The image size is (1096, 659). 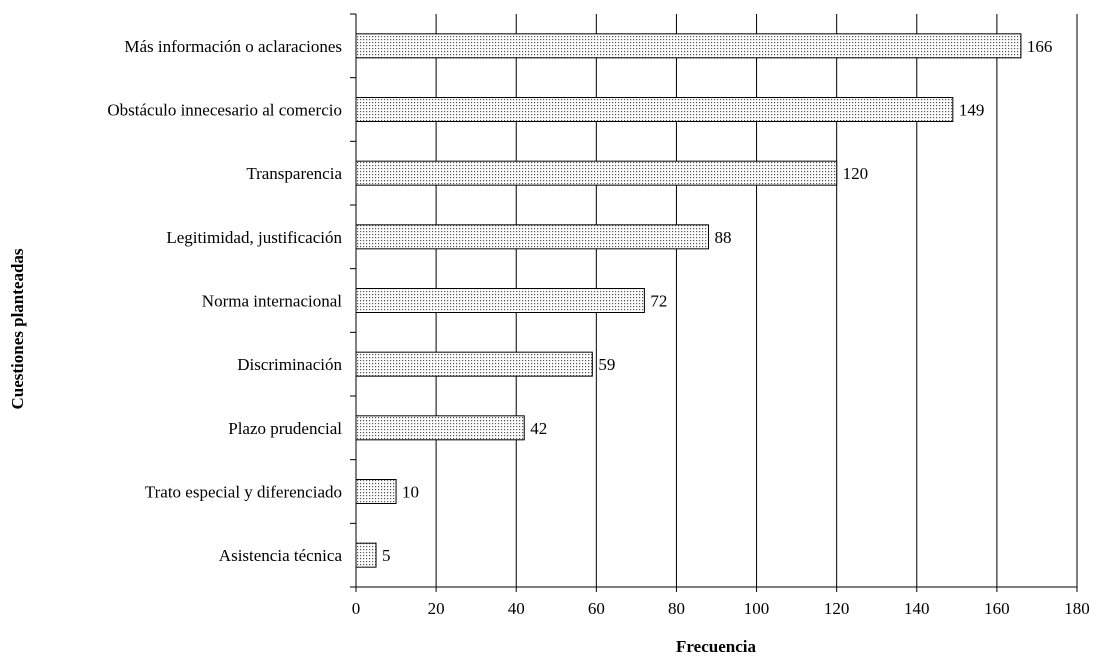 What do you see at coordinates (972, 110) in the screenshot?
I see `value-label: 149` at bounding box center [972, 110].